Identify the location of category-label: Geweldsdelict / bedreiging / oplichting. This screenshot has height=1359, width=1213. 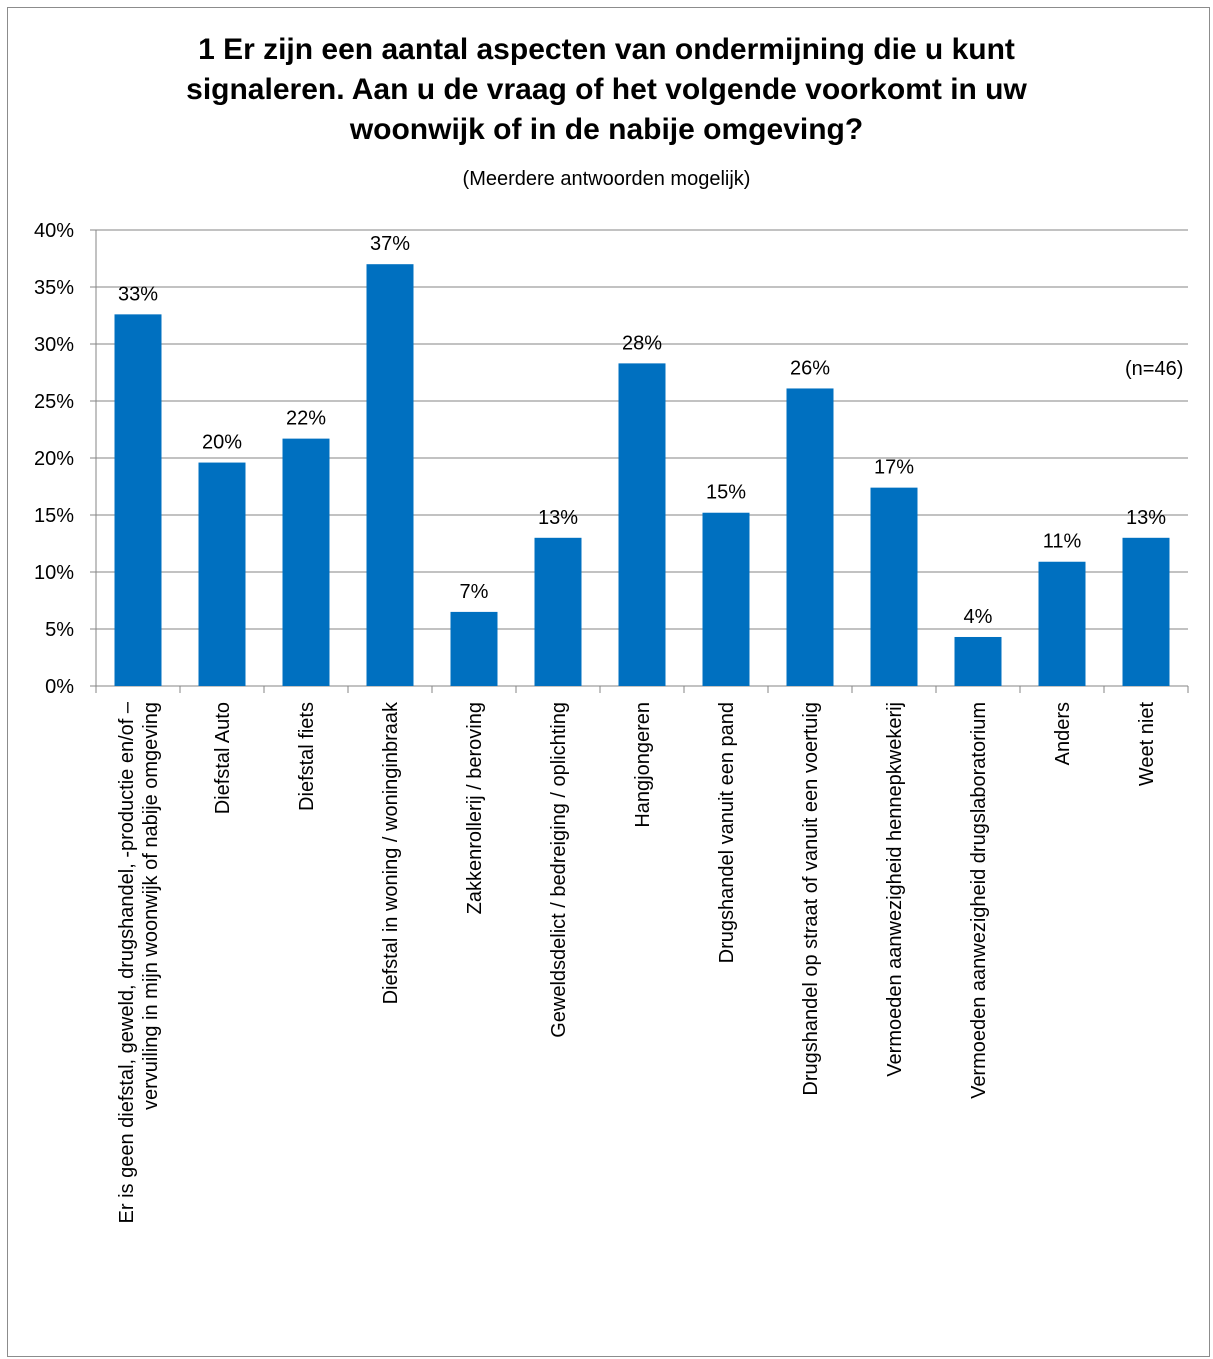
(559, 870).